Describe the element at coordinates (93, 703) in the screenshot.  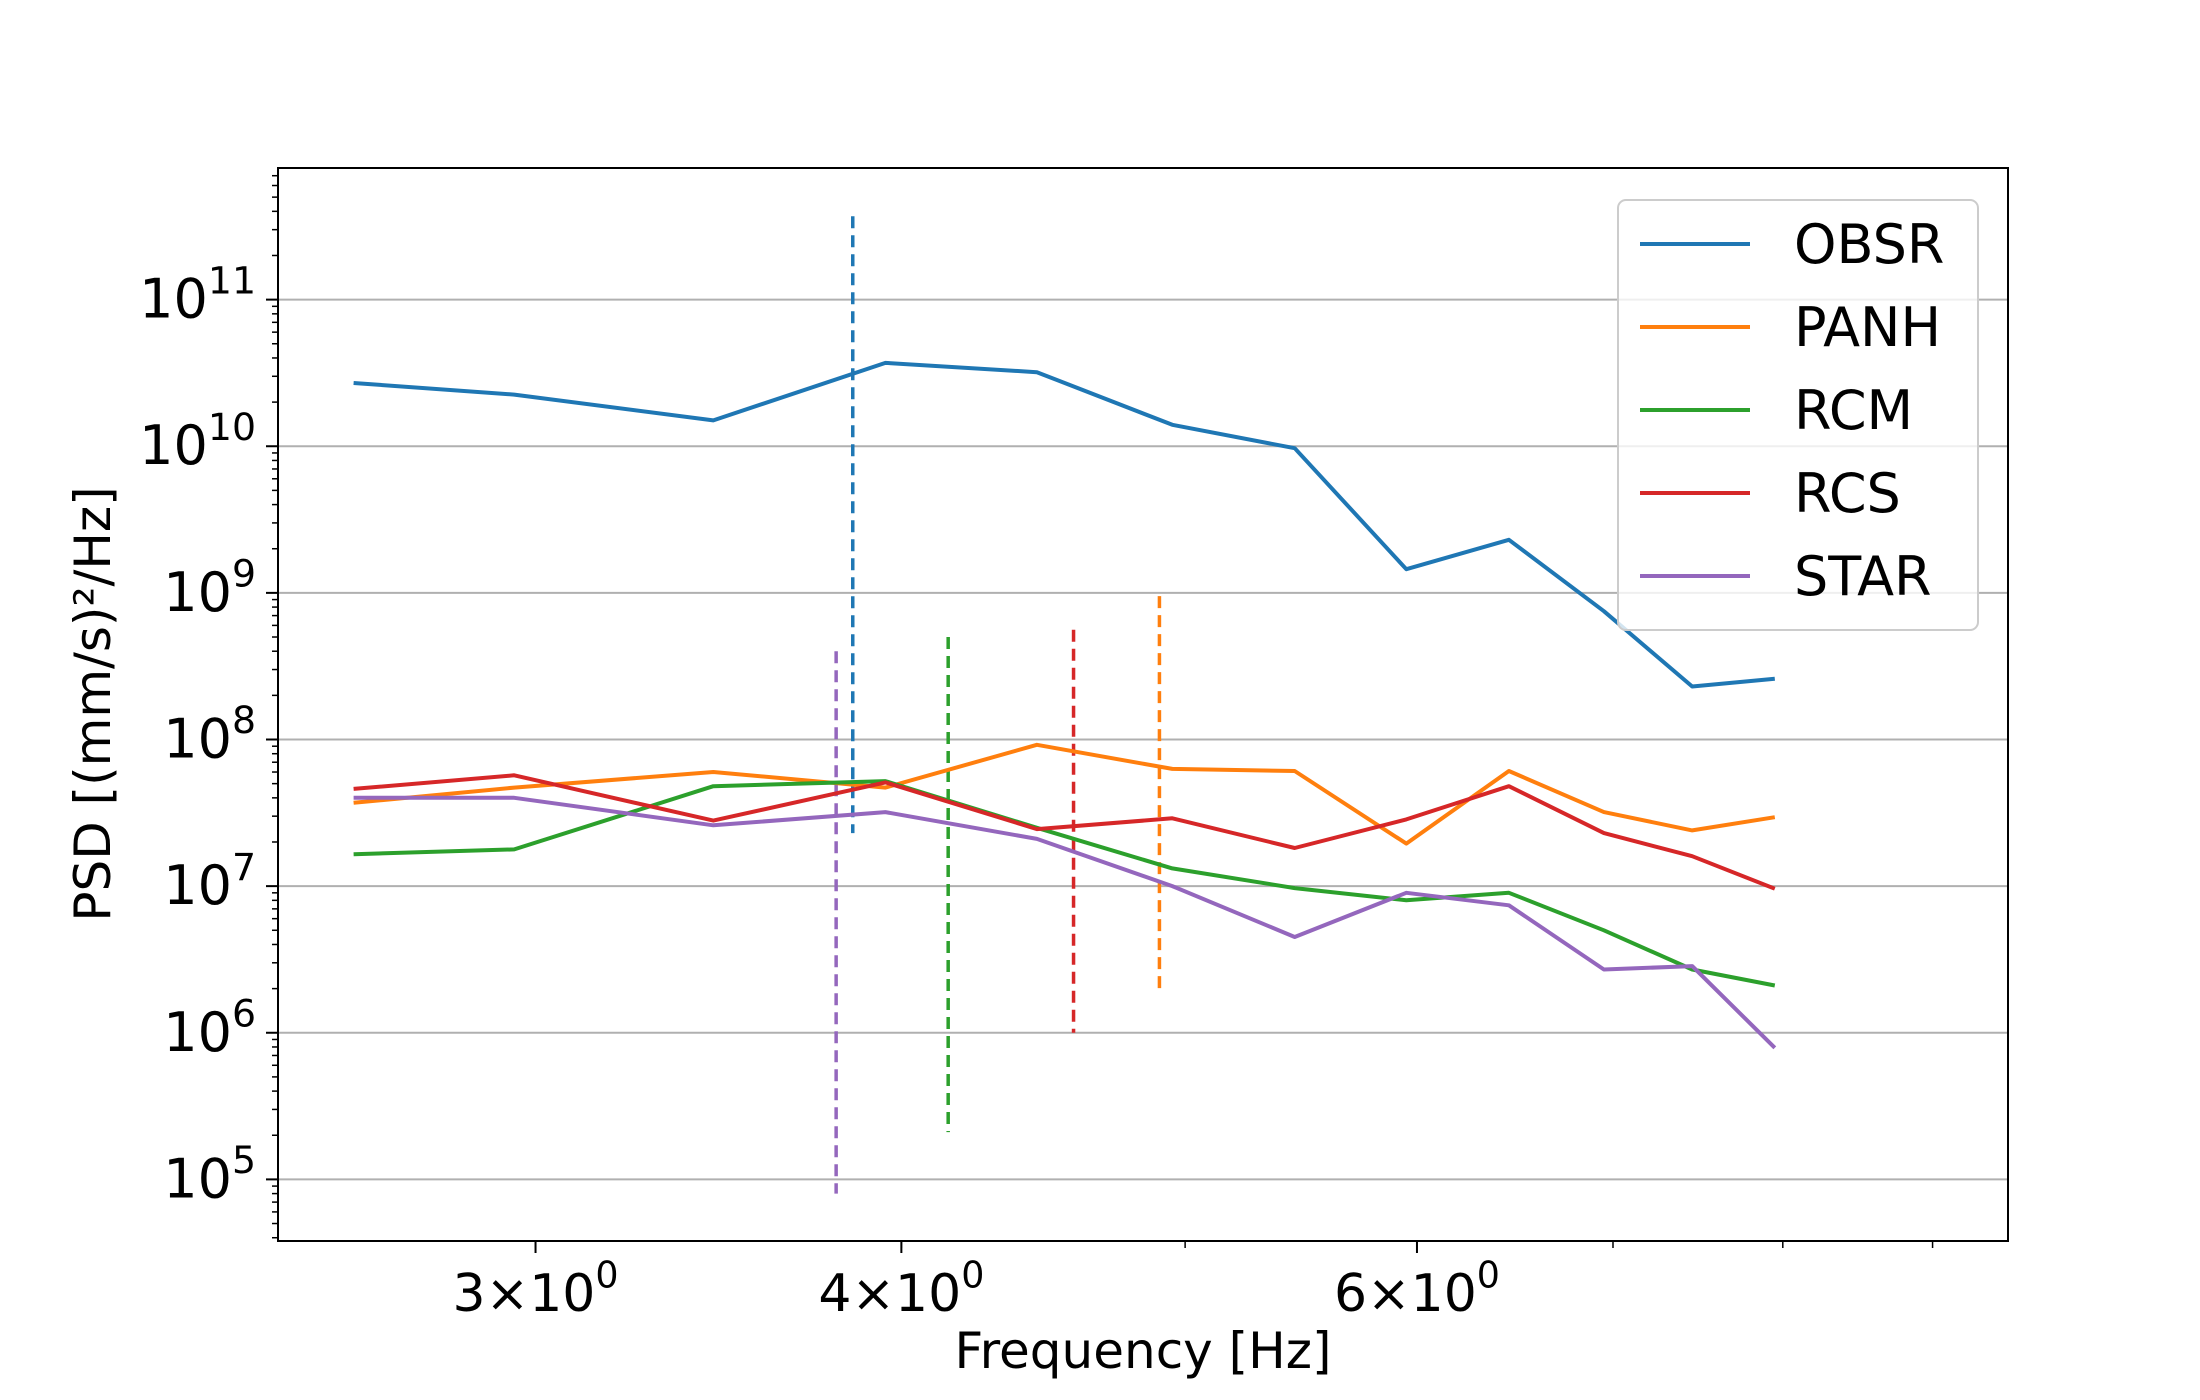
I see `y-axis-label: PSD [(mm/s)²/Hz]` at that location.